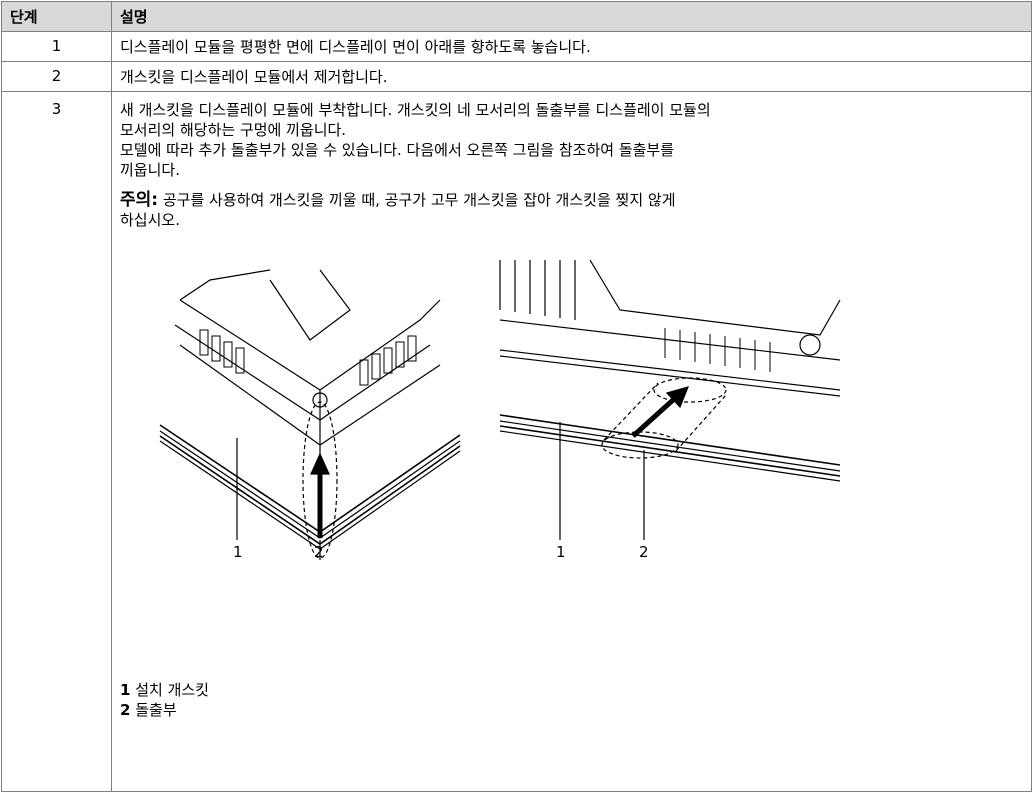 The width and height of the screenshot is (1033, 792). I want to click on step-row: 2 개스킷을 디스플레이 모듈에서 제거합니다., so click(516, 76).